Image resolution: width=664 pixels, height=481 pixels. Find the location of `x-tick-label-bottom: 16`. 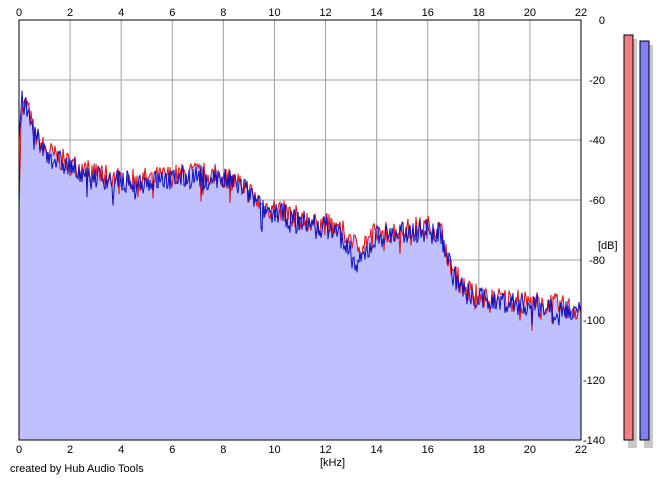

x-tick-label-bottom: 16 is located at coordinates (428, 450).